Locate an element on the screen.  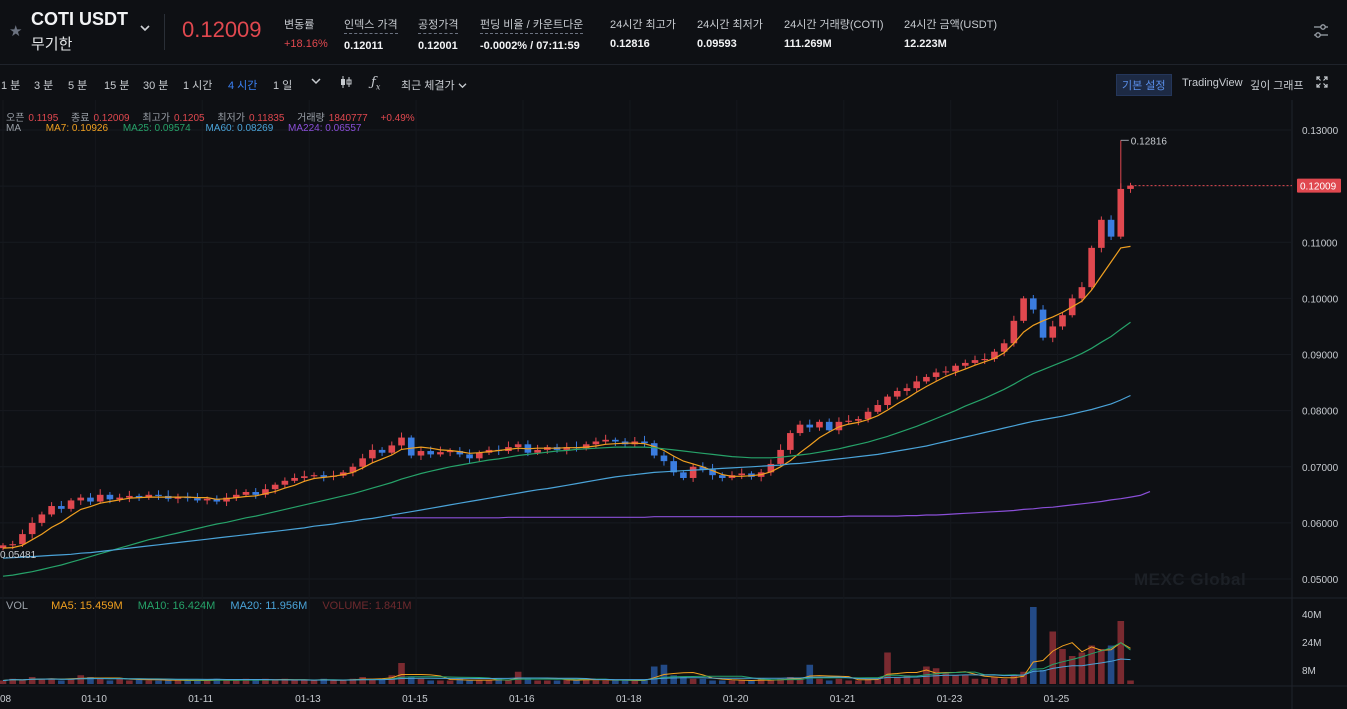
stat-value: 0.12816 is located at coordinates (630, 44).